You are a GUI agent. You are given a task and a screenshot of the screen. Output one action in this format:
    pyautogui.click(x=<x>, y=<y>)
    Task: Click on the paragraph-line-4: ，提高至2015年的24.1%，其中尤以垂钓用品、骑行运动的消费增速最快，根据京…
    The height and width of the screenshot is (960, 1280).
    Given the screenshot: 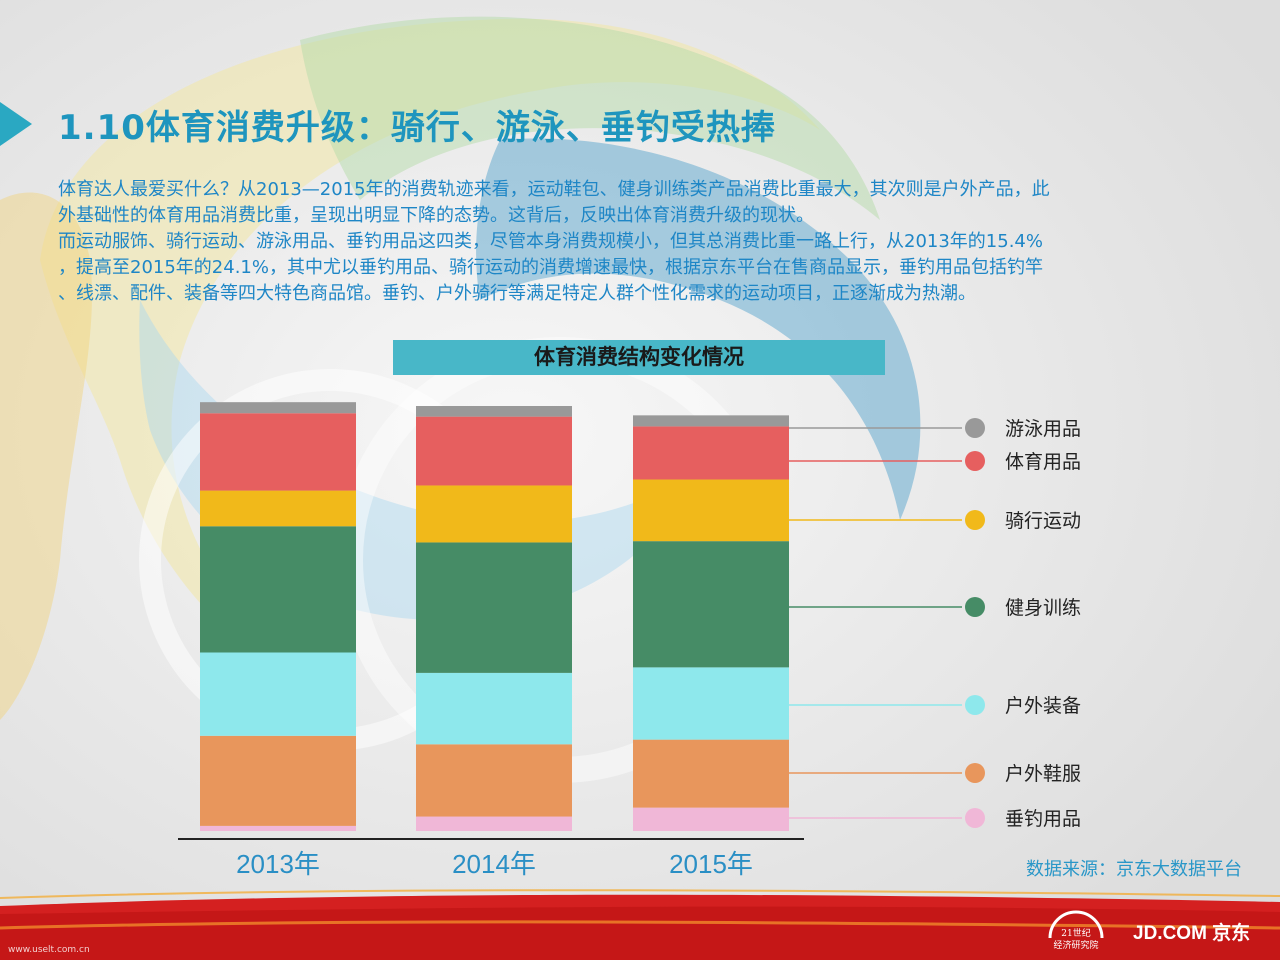 What is the action you would take?
    pyautogui.click(x=550, y=267)
    